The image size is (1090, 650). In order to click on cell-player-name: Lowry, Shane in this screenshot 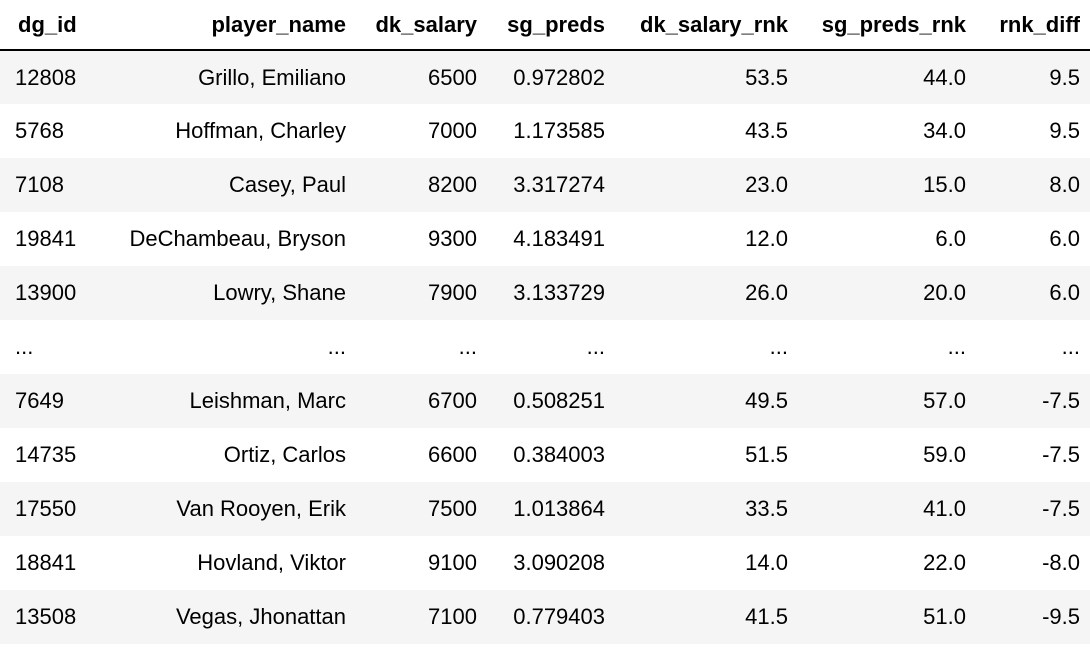, I will do `click(228, 293)`.